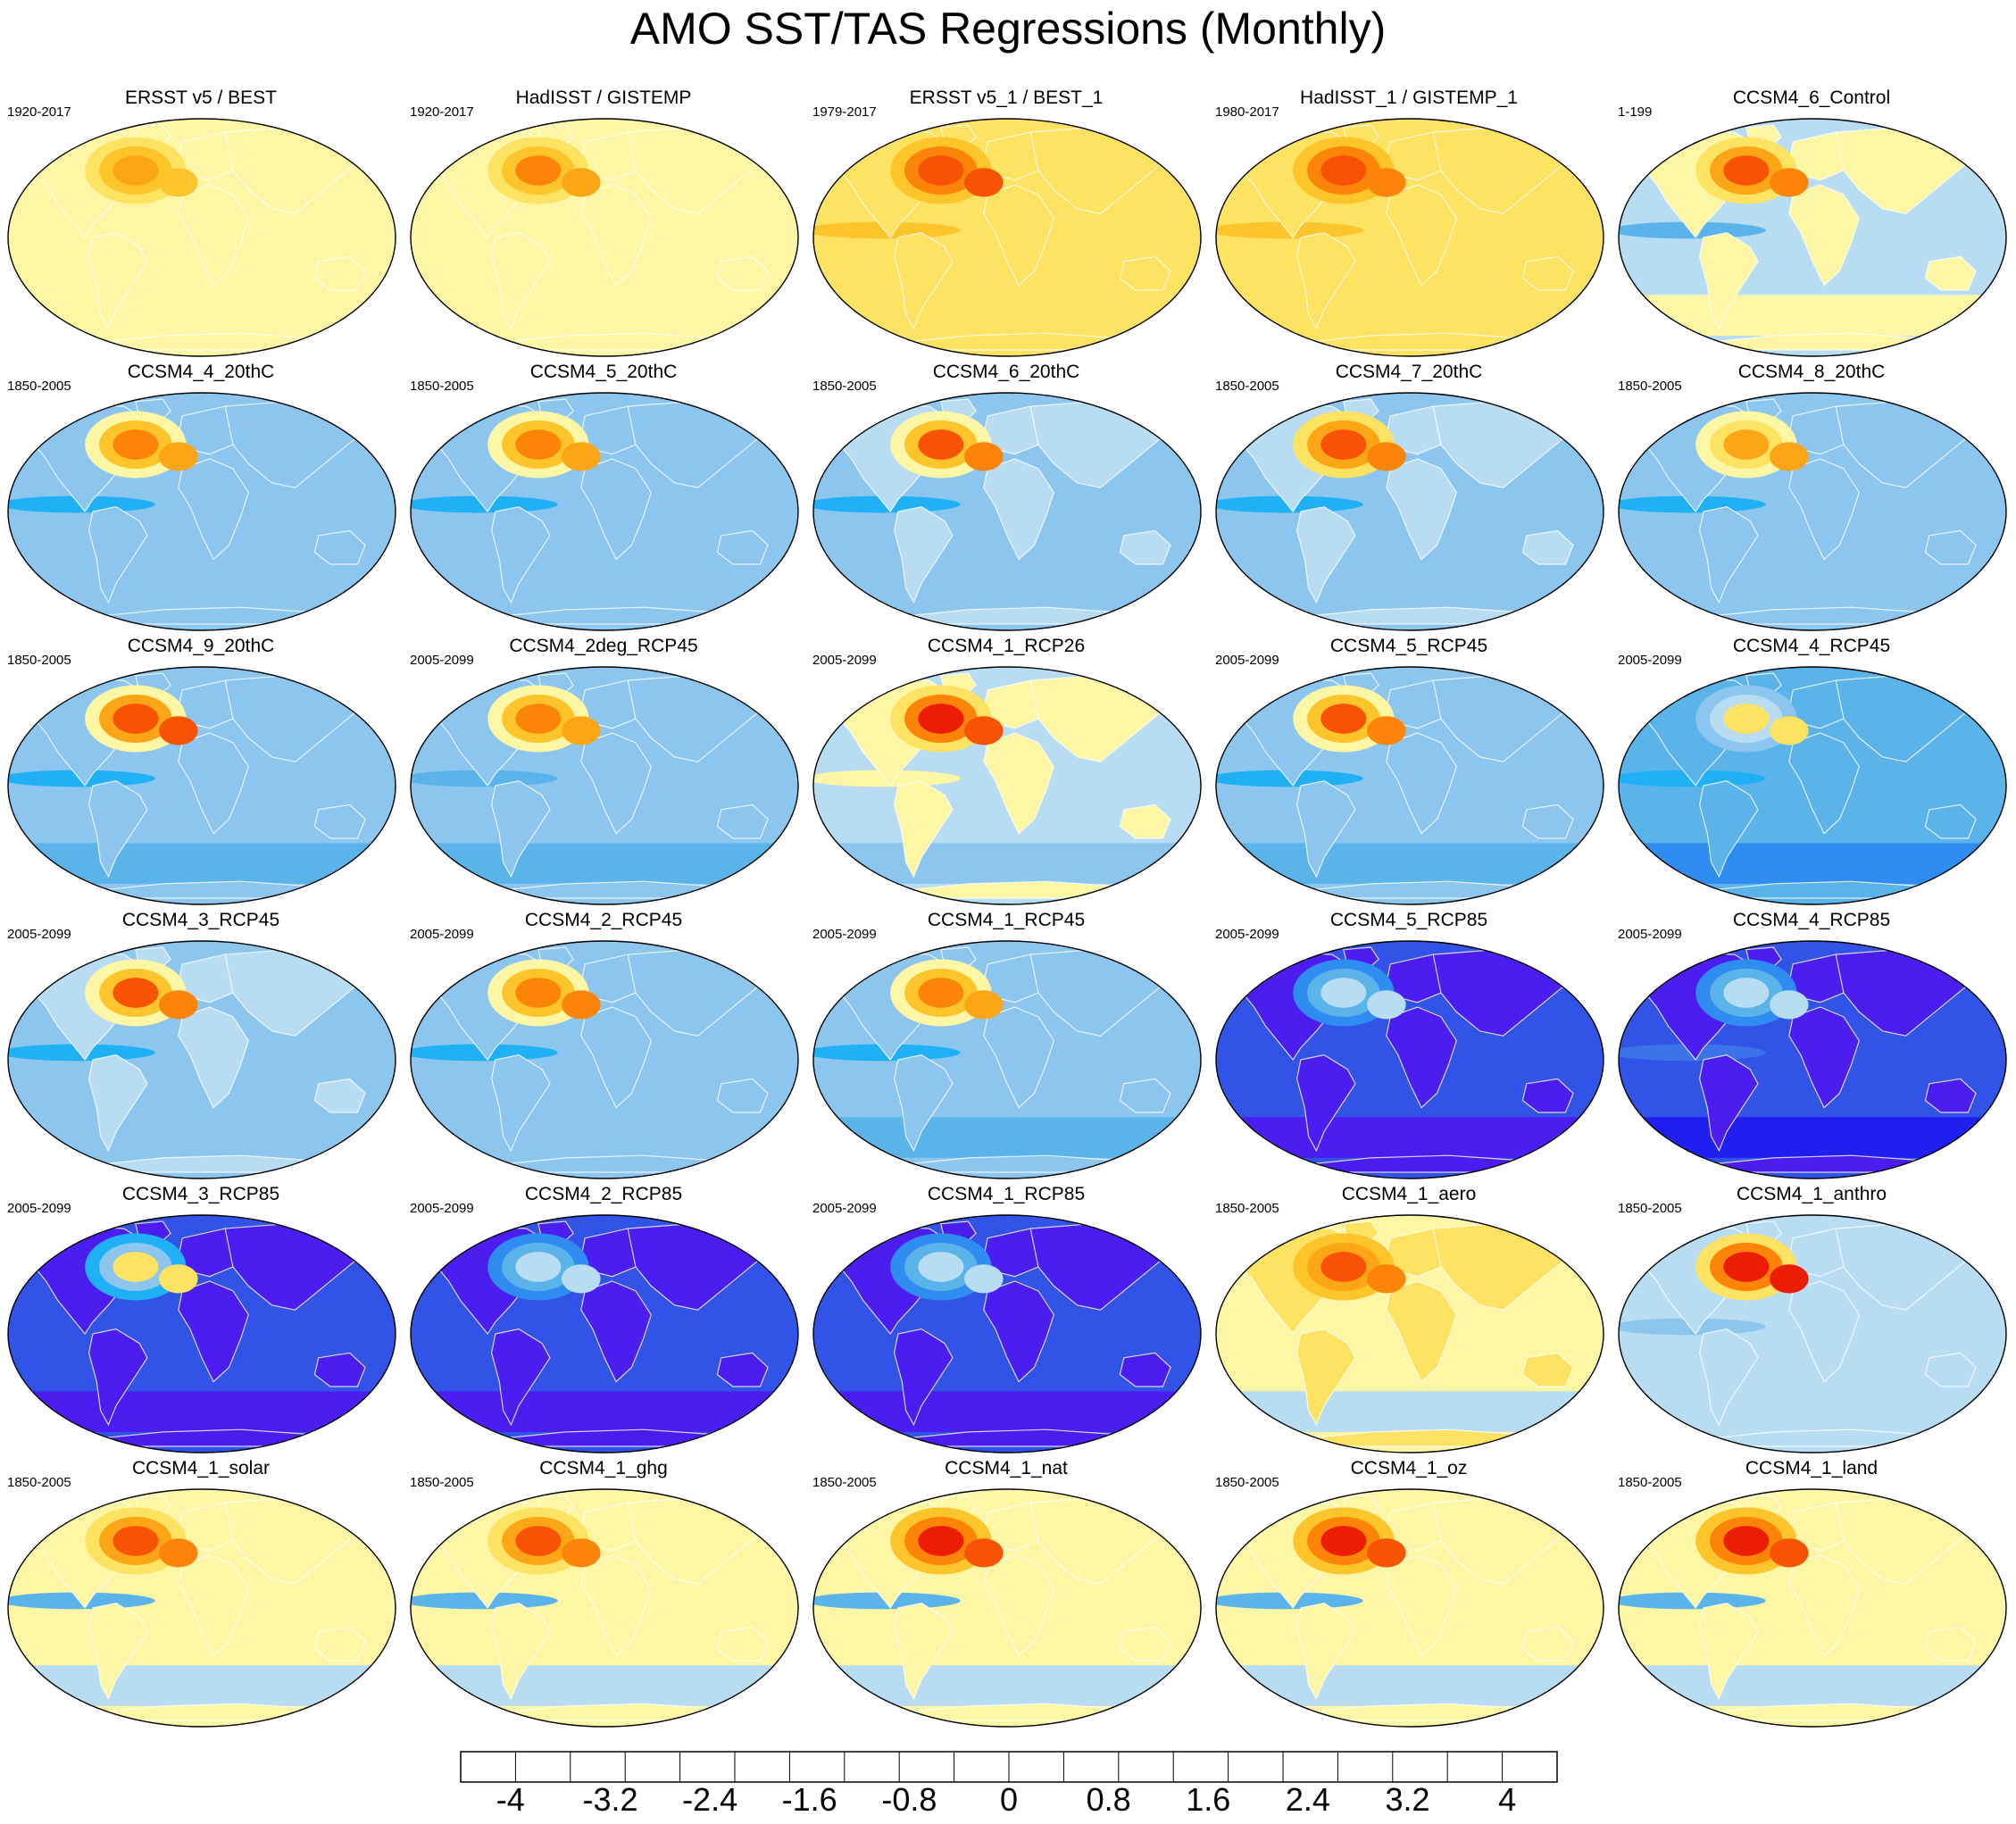 This screenshot has width=2016, height=1824. Describe the element at coordinates (1247, 112) in the screenshot. I see `panel-years: 1980-2017` at that location.